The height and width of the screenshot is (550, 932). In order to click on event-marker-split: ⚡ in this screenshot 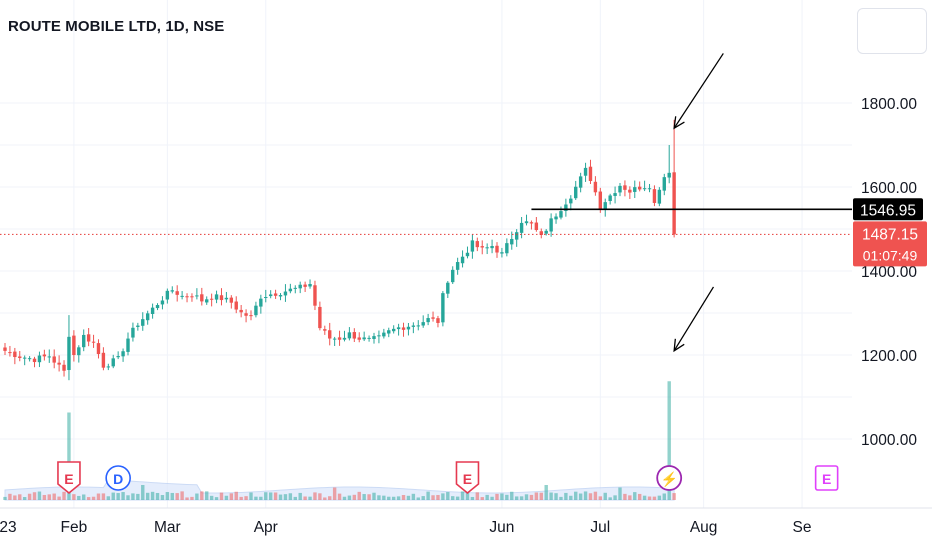, I will do `click(669, 478)`.